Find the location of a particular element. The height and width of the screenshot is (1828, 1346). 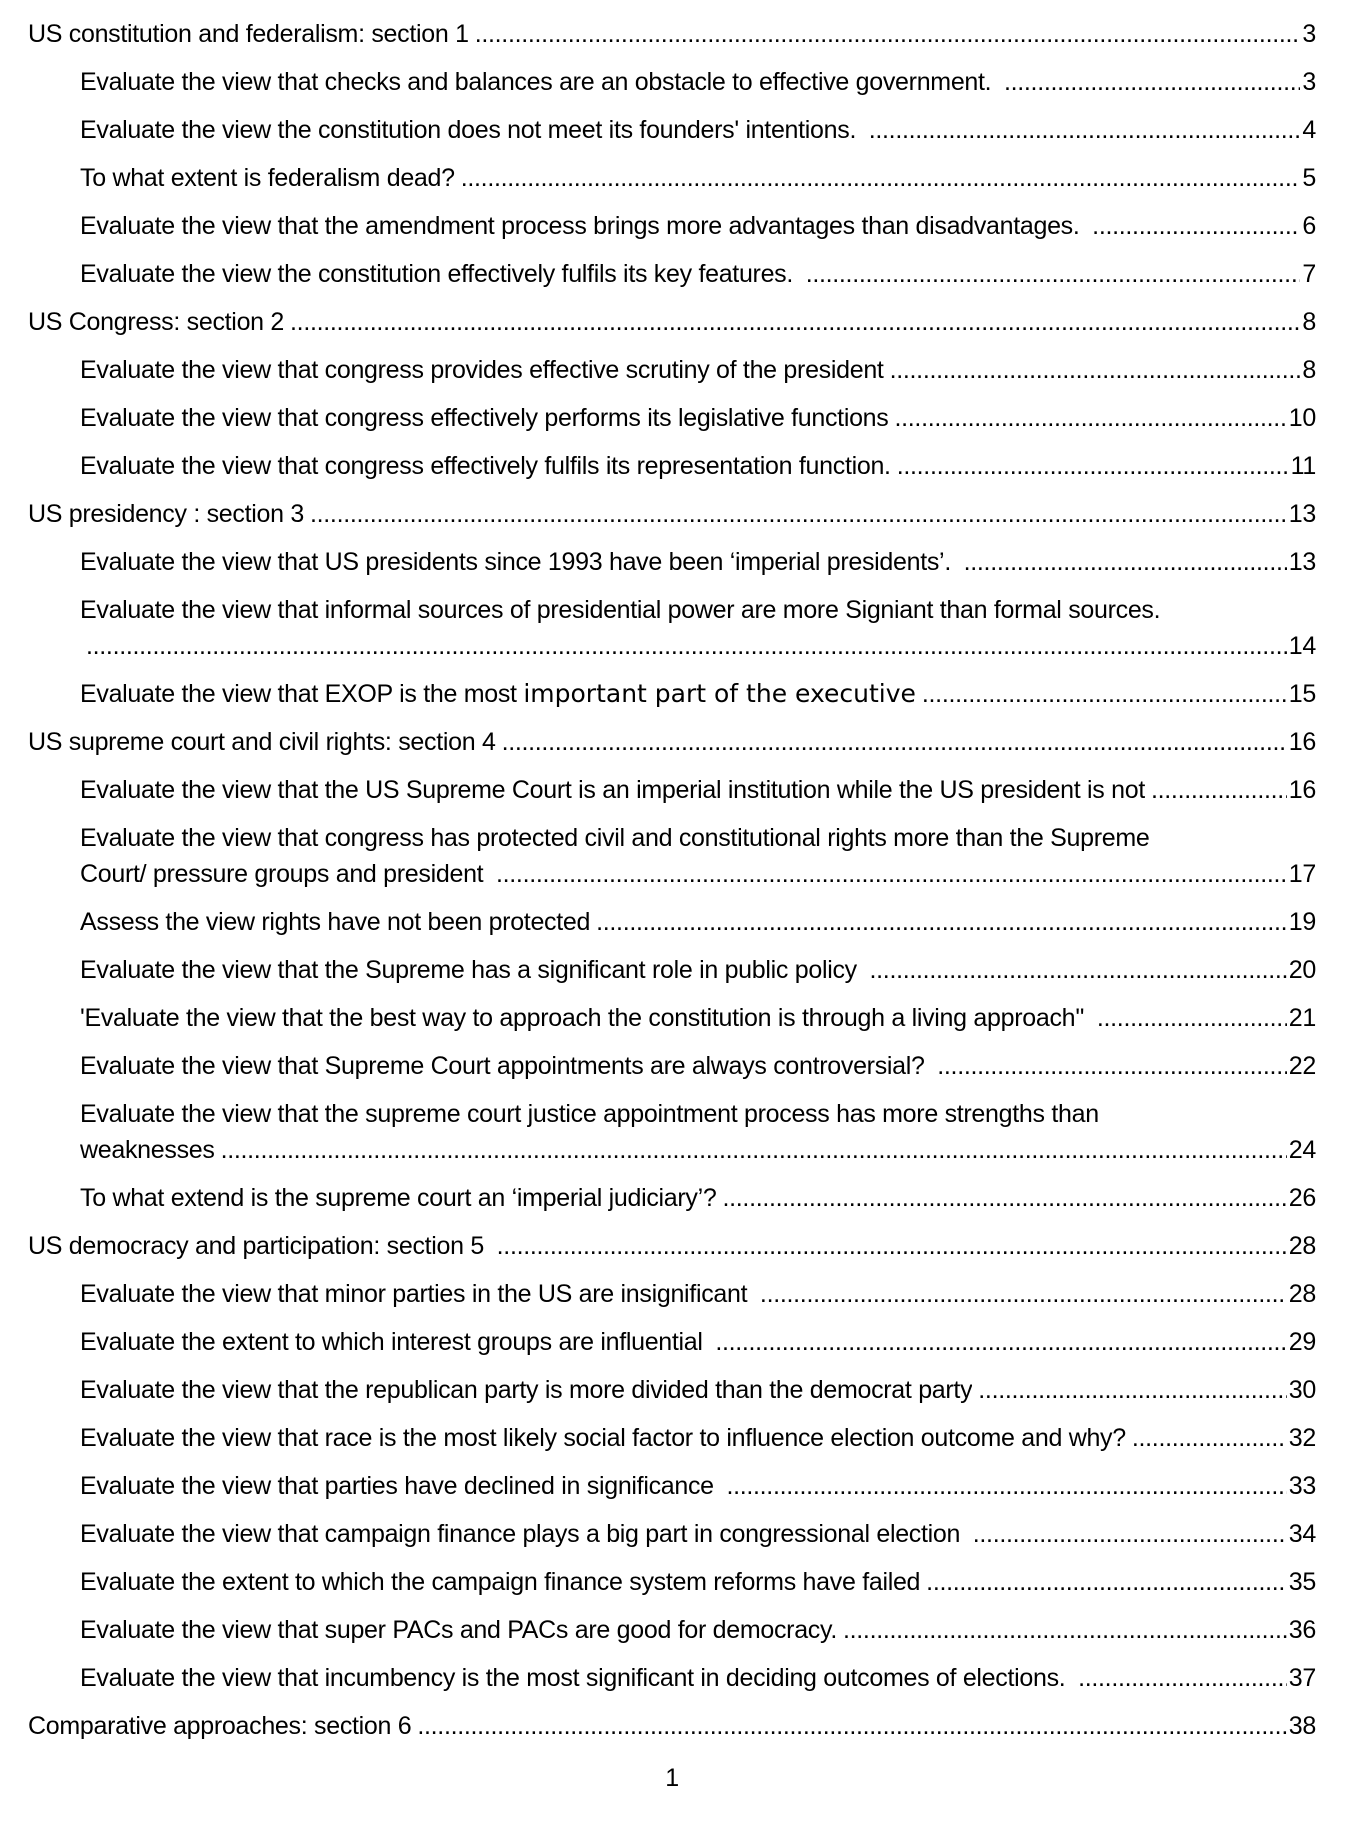

toc-entry-text: weaknesses is located at coordinates (147, 1150).